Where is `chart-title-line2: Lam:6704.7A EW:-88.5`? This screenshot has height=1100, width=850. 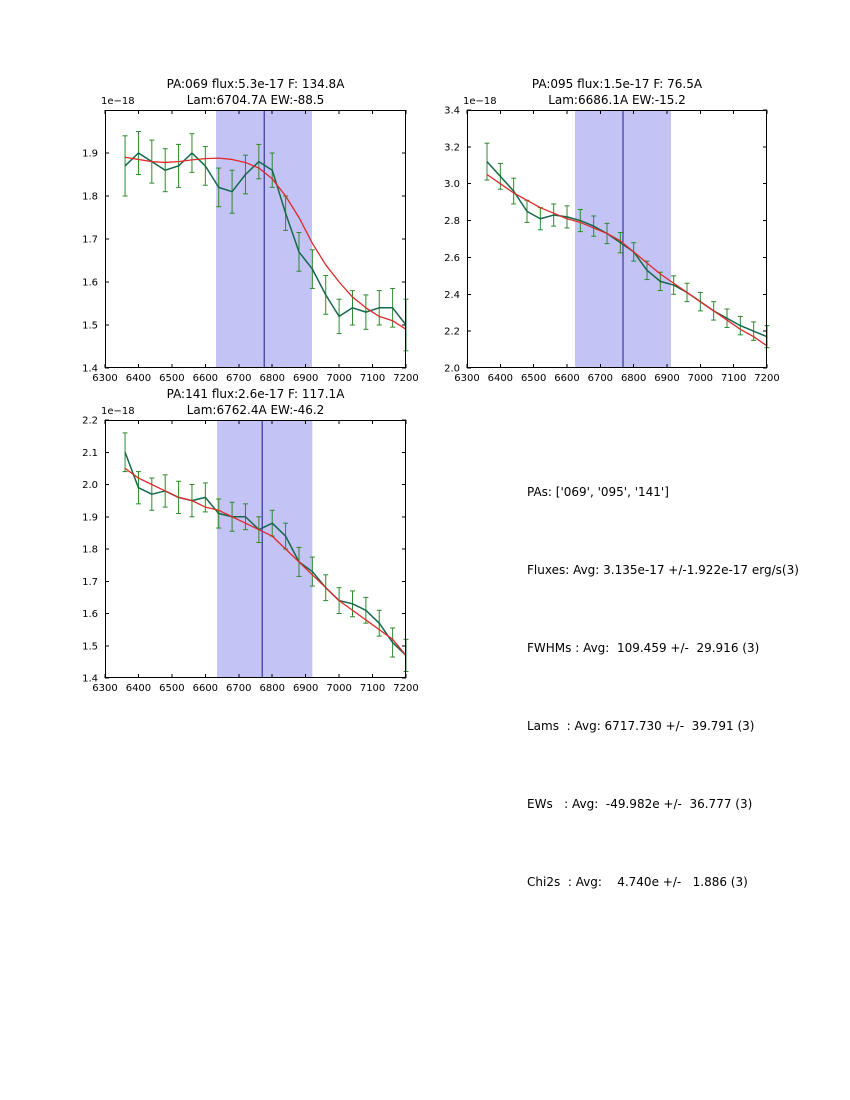 chart-title-line2: Lam:6704.7A EW:-88.5 is located at coordinates (256, 100).